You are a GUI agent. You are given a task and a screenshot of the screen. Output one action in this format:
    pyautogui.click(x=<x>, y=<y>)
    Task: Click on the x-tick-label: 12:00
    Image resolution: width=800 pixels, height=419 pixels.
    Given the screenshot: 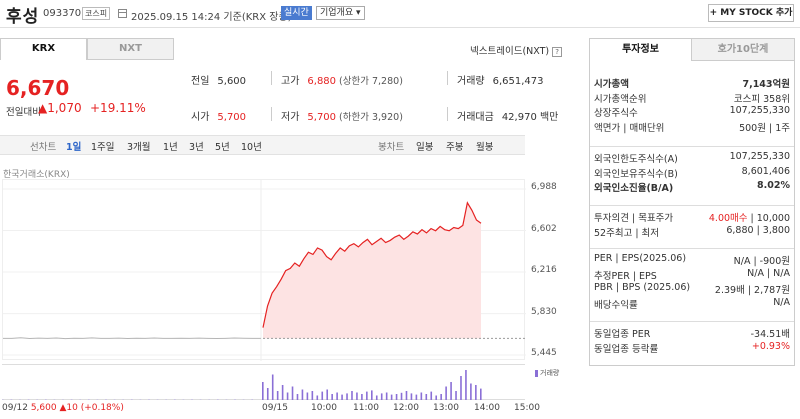 What is the action you would take?
    pyautogui.click(x=406, y=408)
    